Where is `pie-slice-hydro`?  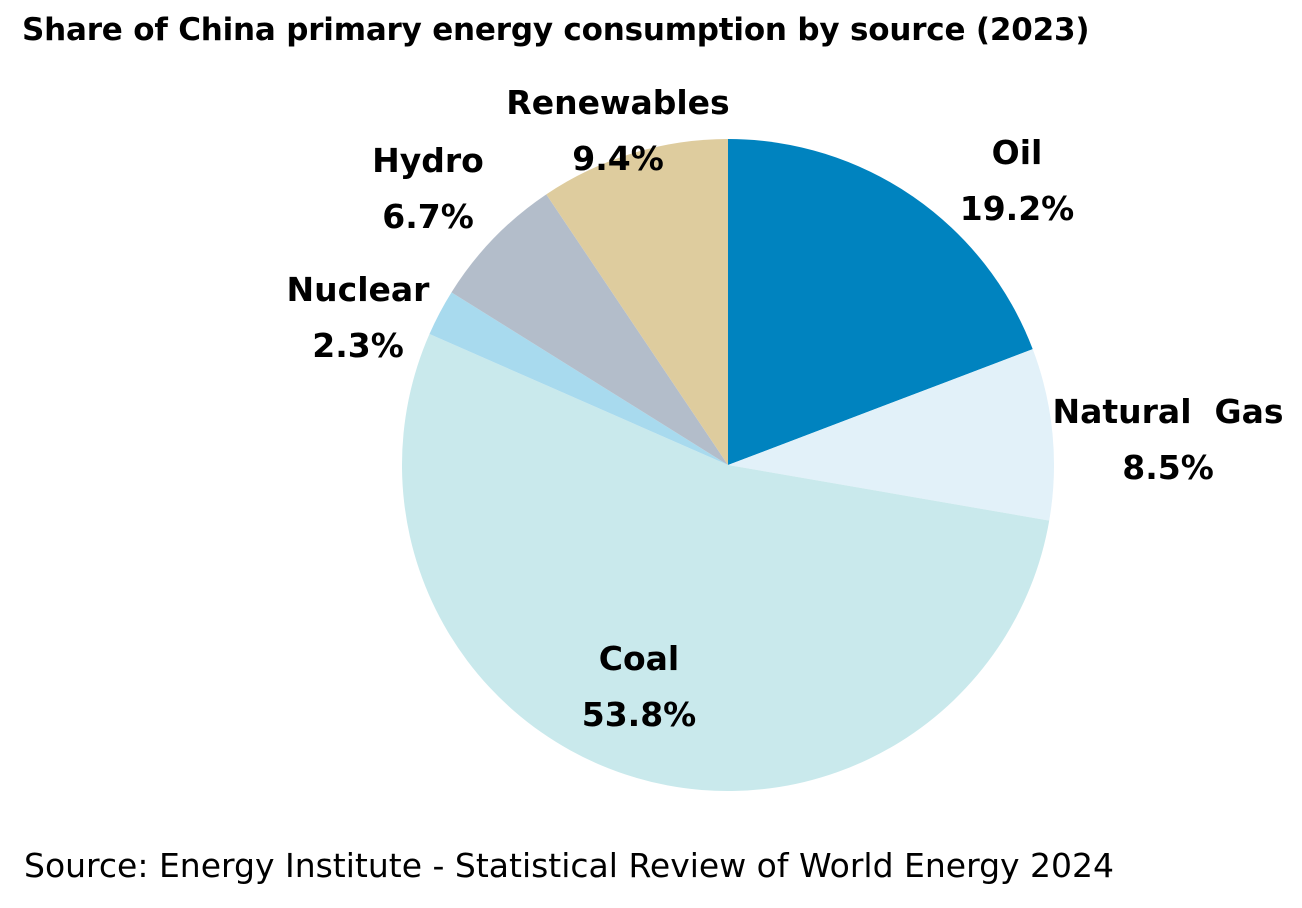
pie-slice-hydro is located at coordinates (589, 329).